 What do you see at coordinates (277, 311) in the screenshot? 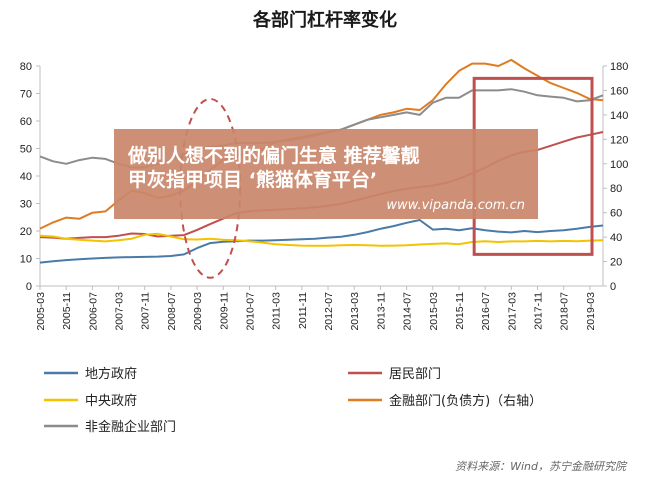
I see `x-tick-label: 2011-03` at bounding box center [277, 311].